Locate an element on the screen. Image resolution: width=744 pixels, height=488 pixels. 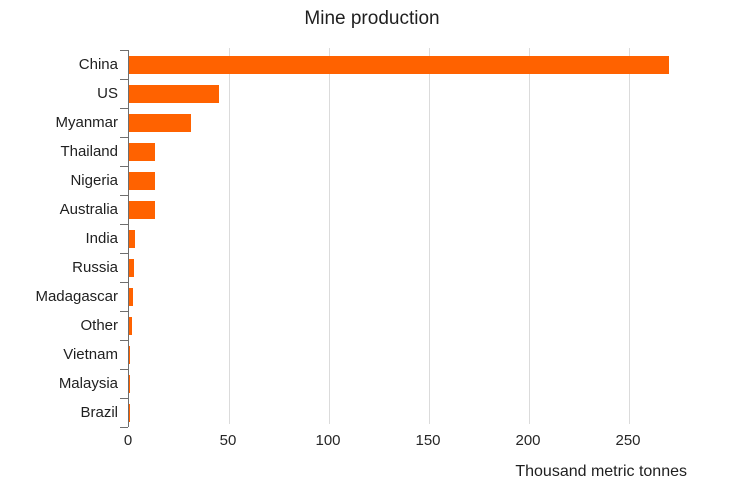
x-axis-title: Thousand metric tonnes is located at coordinates (601, 471).